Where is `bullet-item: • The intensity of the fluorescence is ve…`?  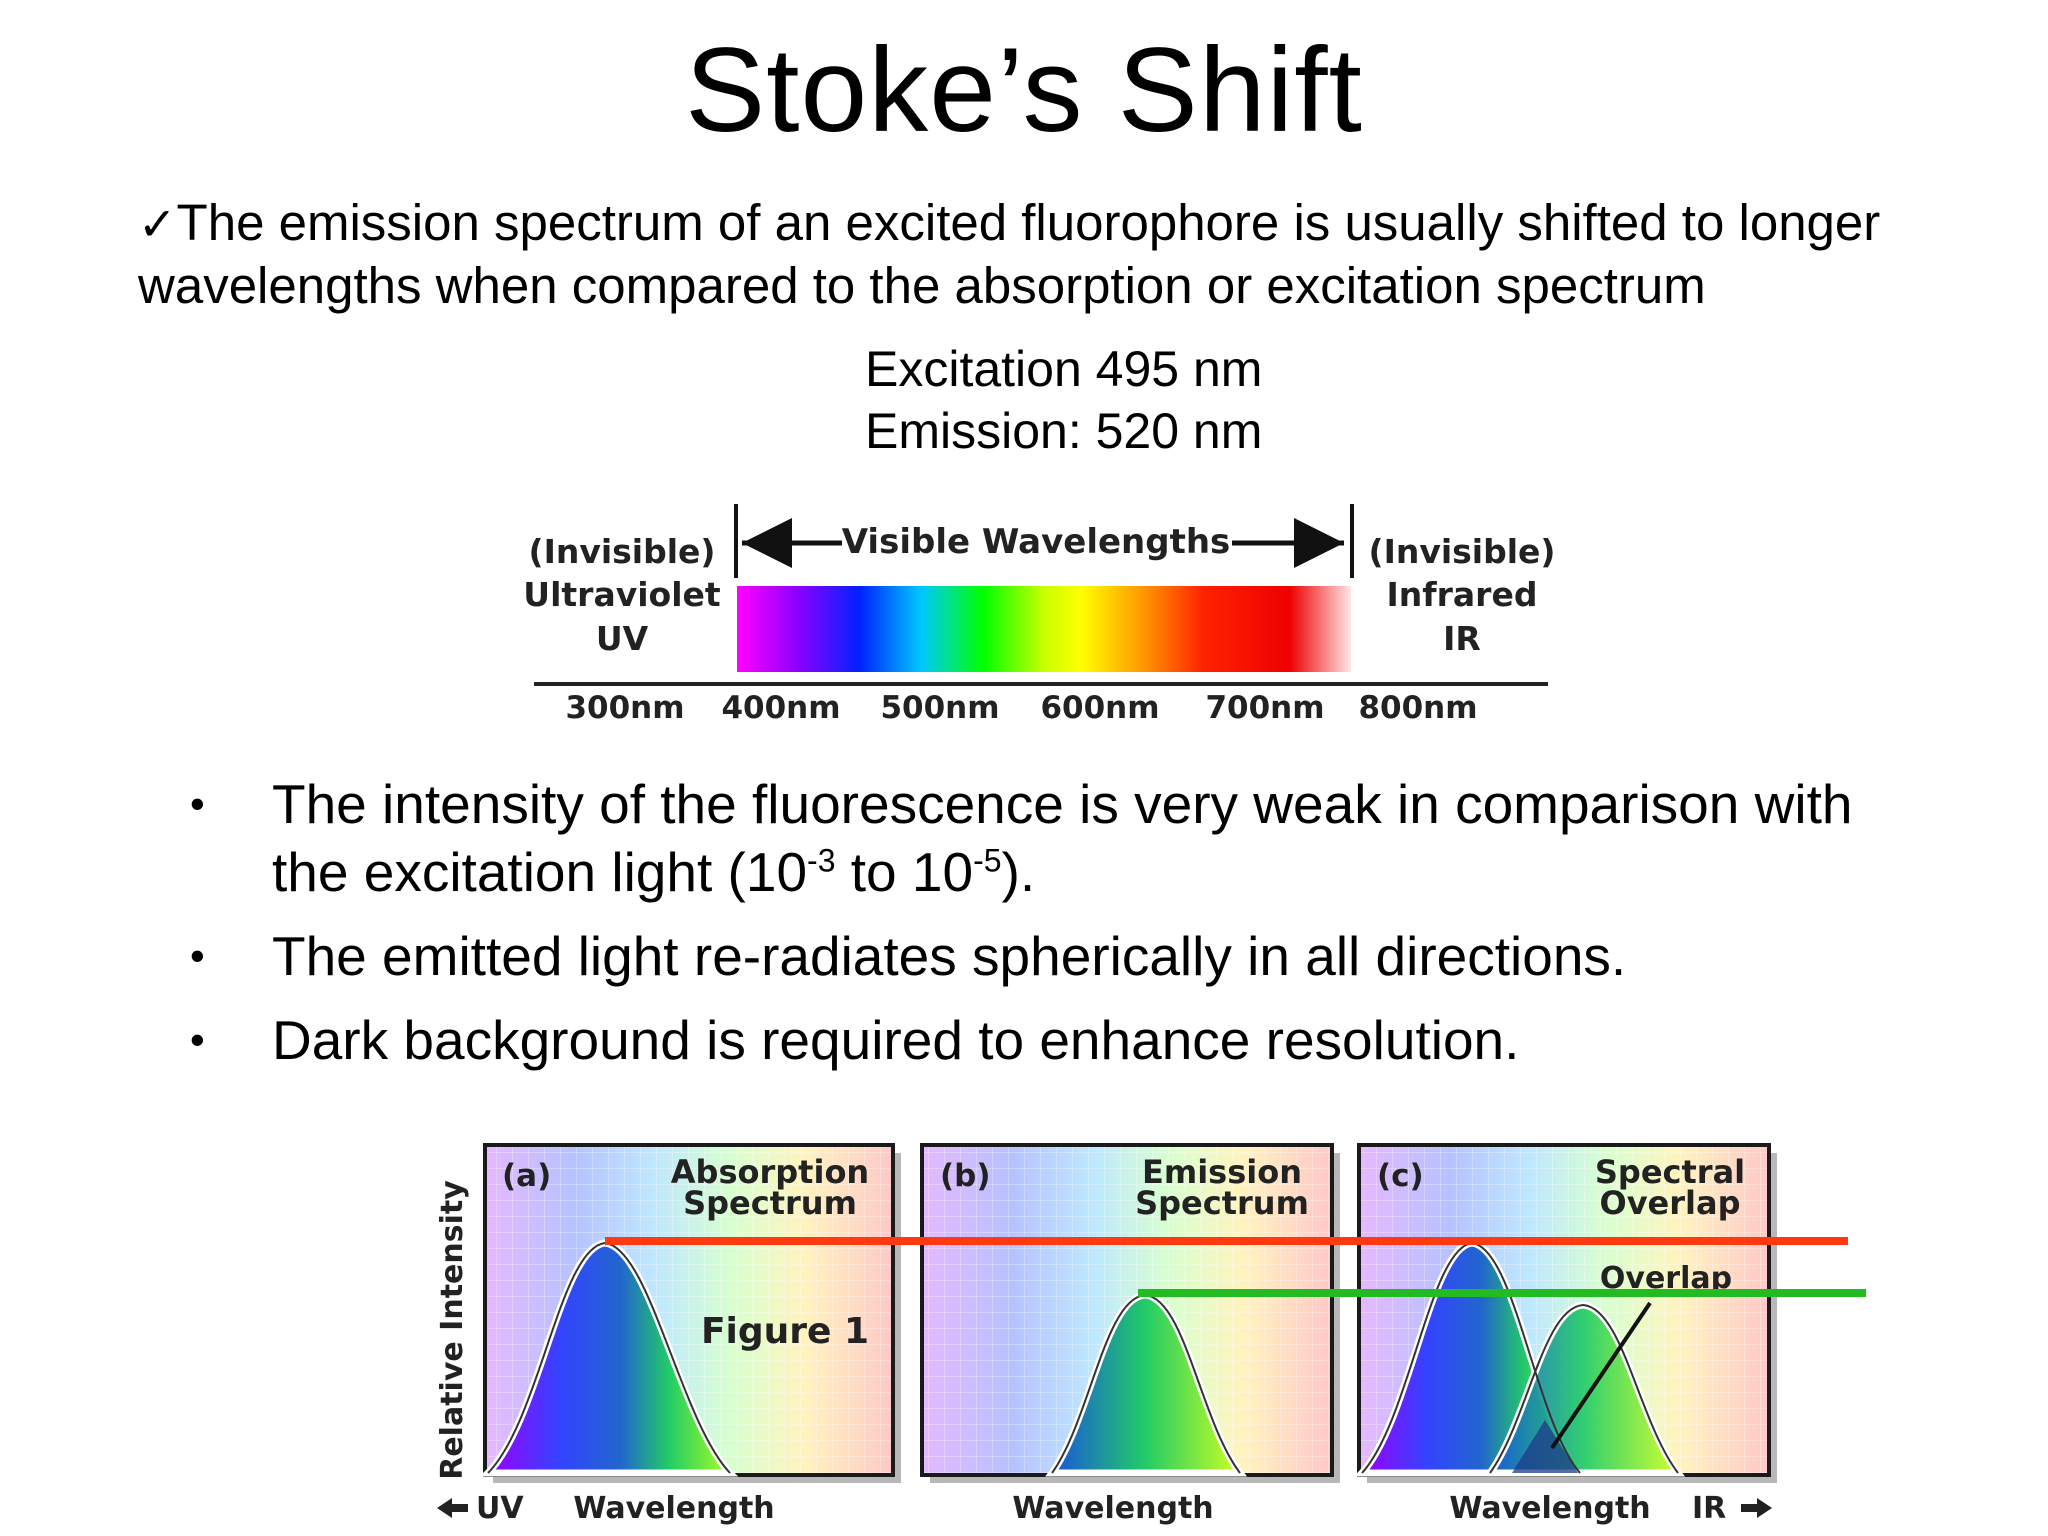 bullet-item: • The intensity of the fluorescence is ve… is located at coordinates (1050, 838).